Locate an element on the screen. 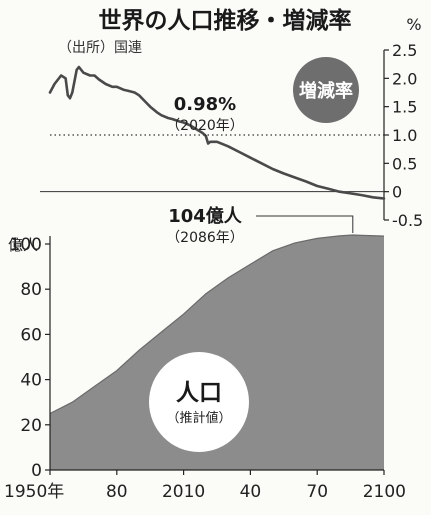  x-axis: 1950年 80 2010 40 70 2100 is located at coordinates (205, 485).